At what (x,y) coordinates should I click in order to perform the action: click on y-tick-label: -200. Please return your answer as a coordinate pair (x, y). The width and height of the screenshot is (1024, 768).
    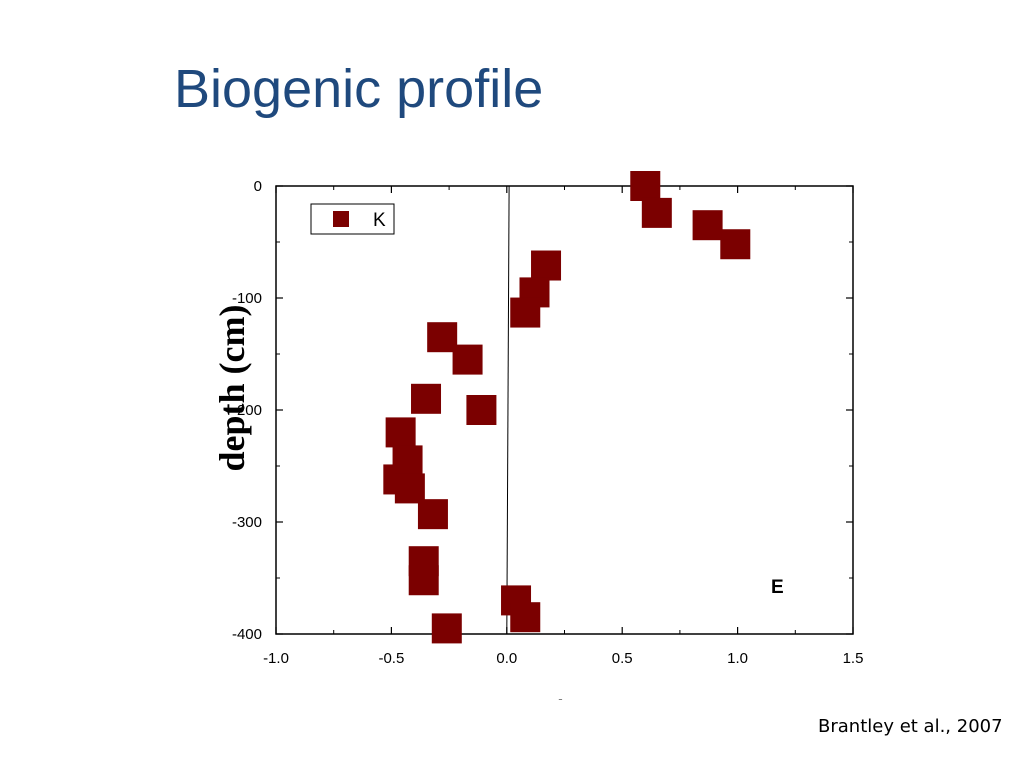
    Looking at the image, I should click on (247, 410).